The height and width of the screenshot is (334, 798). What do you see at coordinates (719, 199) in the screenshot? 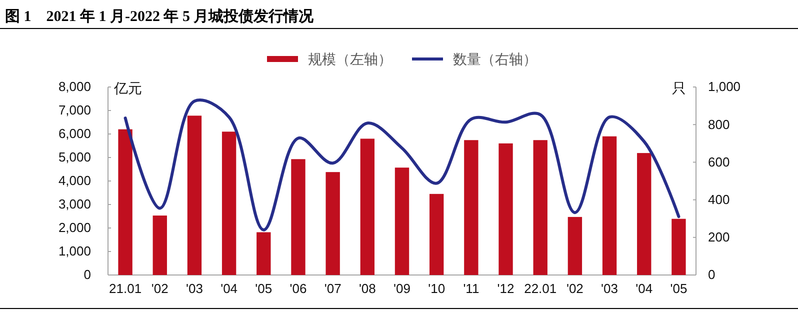
I see `y2-tick-label: 400` at bounding box center [719, 199].